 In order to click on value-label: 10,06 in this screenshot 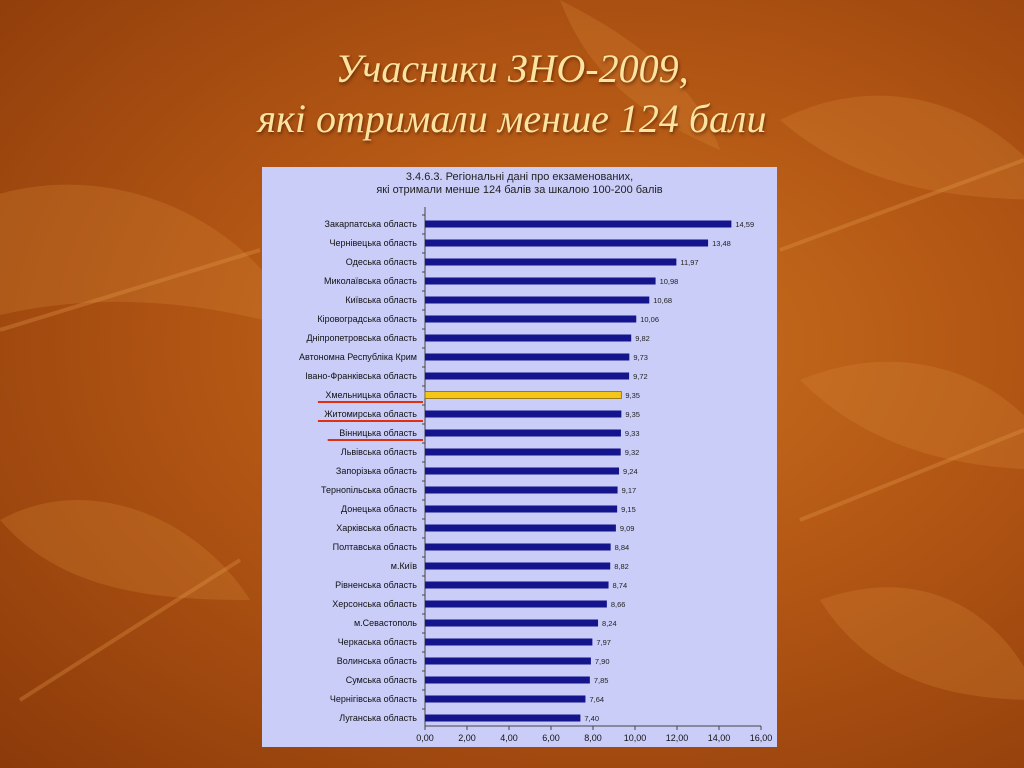, I will do `click(649, 319)`.